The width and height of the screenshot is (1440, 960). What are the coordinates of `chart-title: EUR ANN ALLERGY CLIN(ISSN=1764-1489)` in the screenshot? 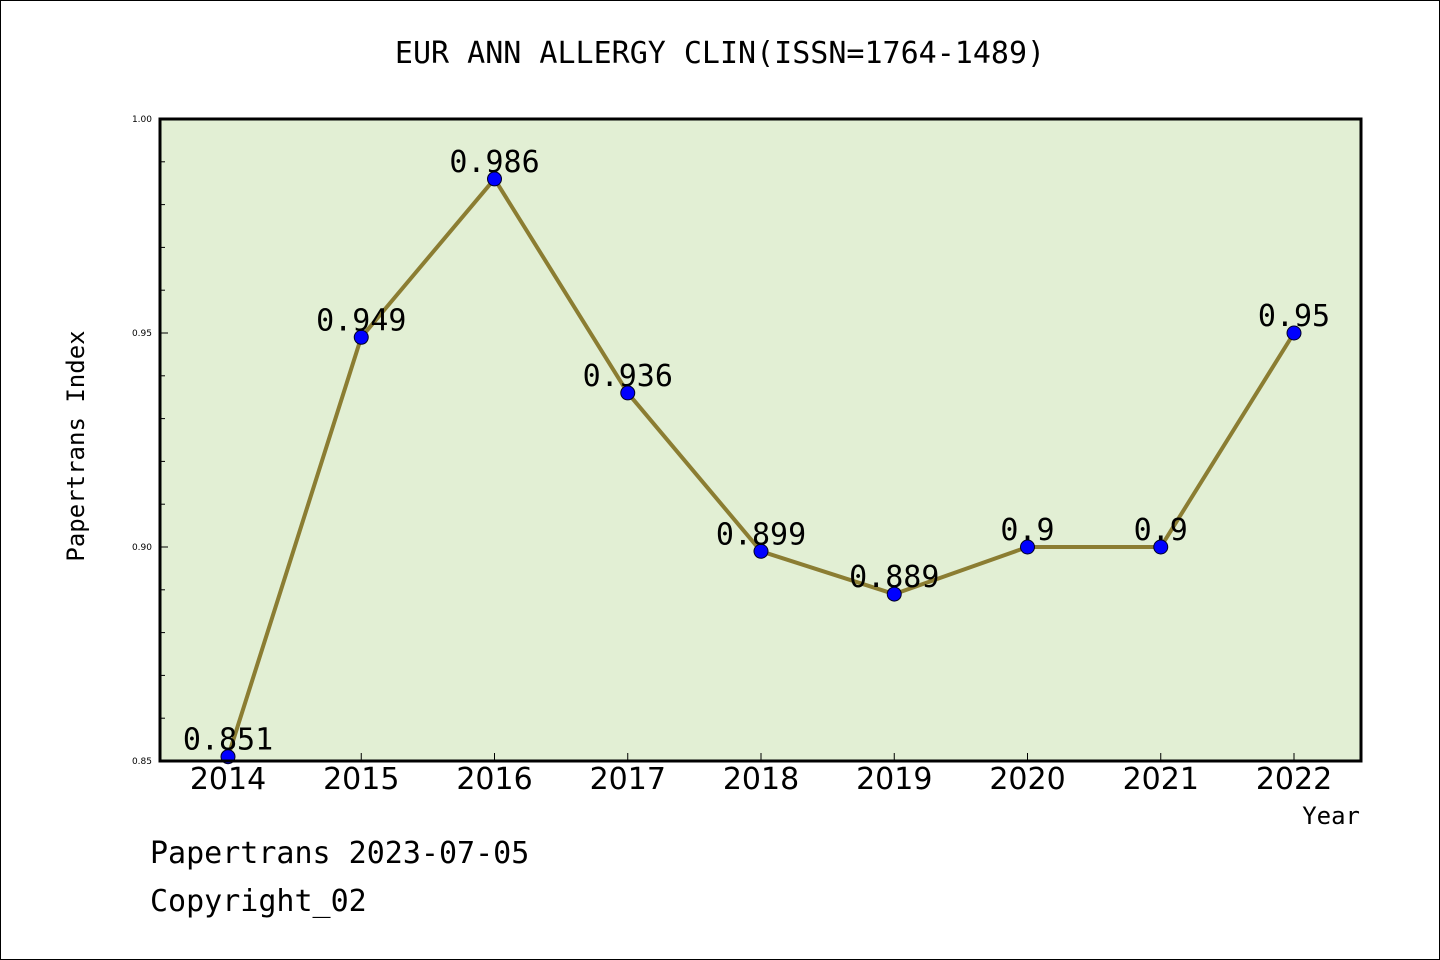 It's located at (720, 53).